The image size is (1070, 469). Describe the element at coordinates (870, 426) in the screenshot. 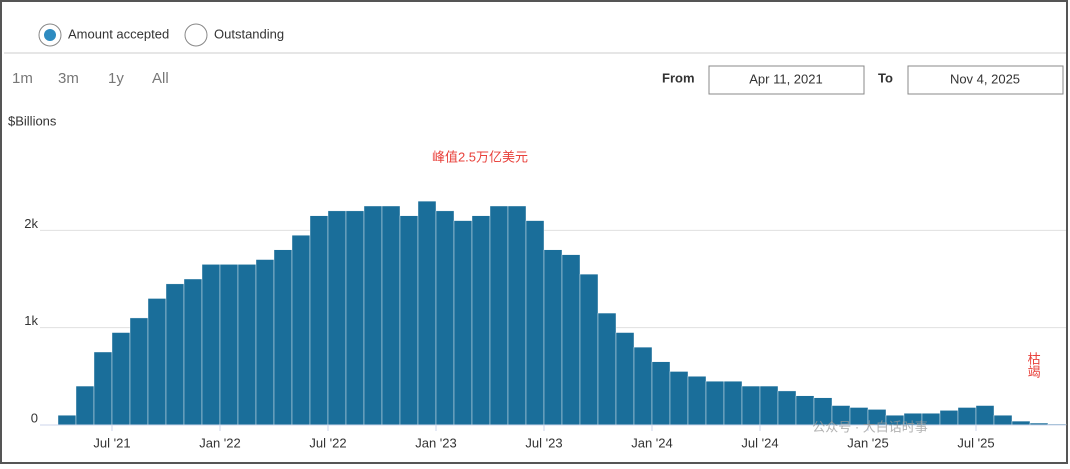

I see `watermark: 公众号 · 大白话时事` at that location.